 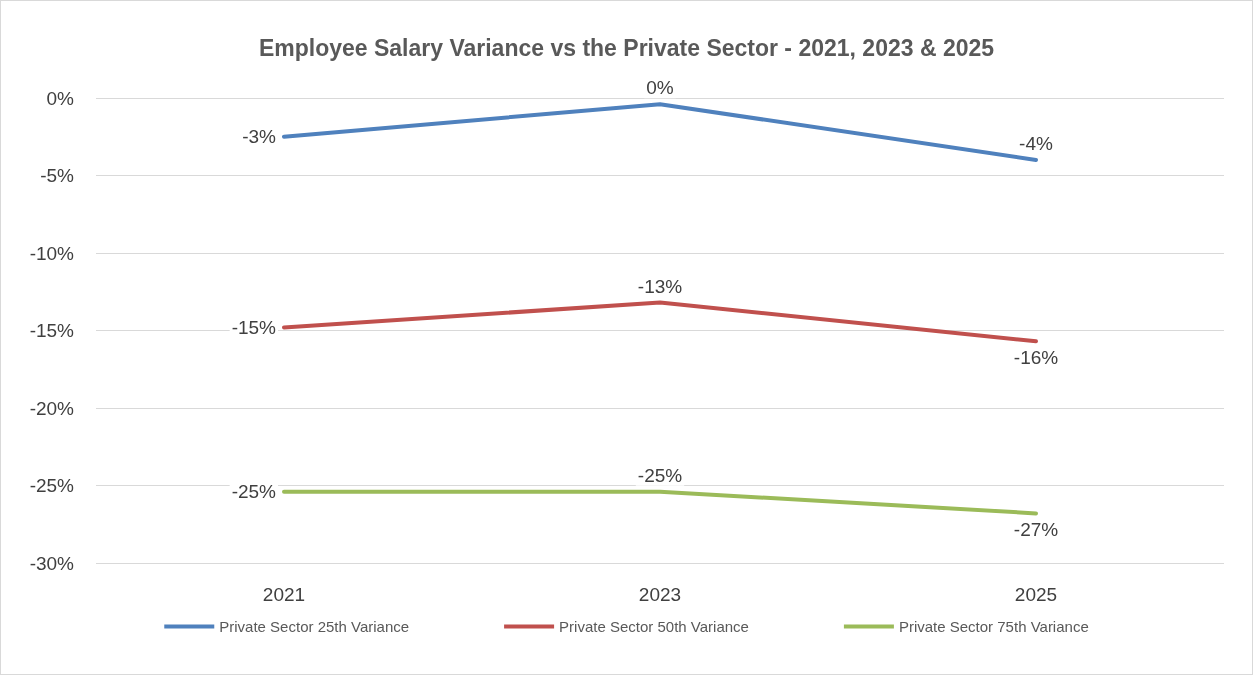 I want to click on x-tick-label: 2023, so click(x=660, y=594).